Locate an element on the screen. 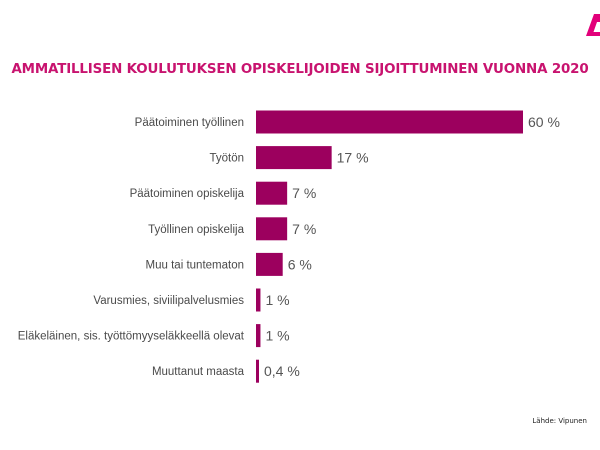  category-label-2: Päätoiminen opiskelija is located at coordinates (187, 194).